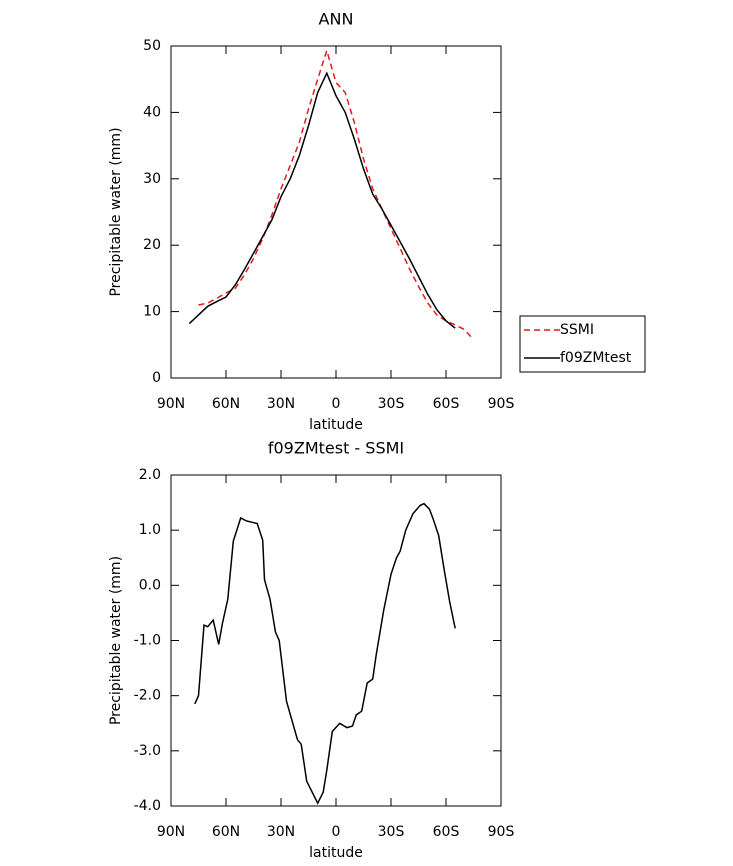  Describe the element at coordinates (156, 378) in the screenshot. I see `y-tick-label: 0` at that location.